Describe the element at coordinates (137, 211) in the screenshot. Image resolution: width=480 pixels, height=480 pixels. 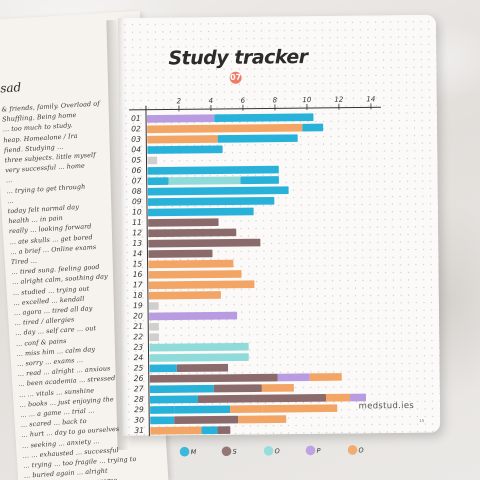
I see `day-label: 10` at that location.